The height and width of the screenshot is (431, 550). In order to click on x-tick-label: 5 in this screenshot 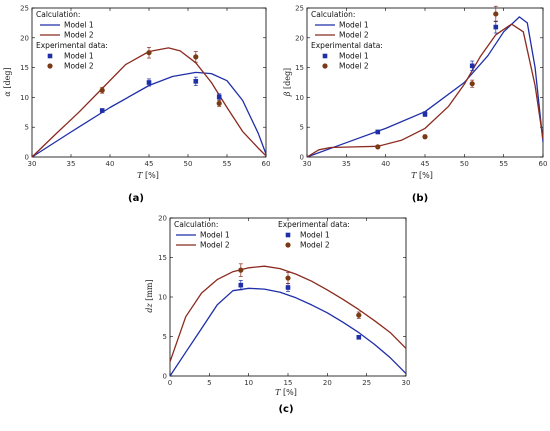, I will do `click(209, 383)`.